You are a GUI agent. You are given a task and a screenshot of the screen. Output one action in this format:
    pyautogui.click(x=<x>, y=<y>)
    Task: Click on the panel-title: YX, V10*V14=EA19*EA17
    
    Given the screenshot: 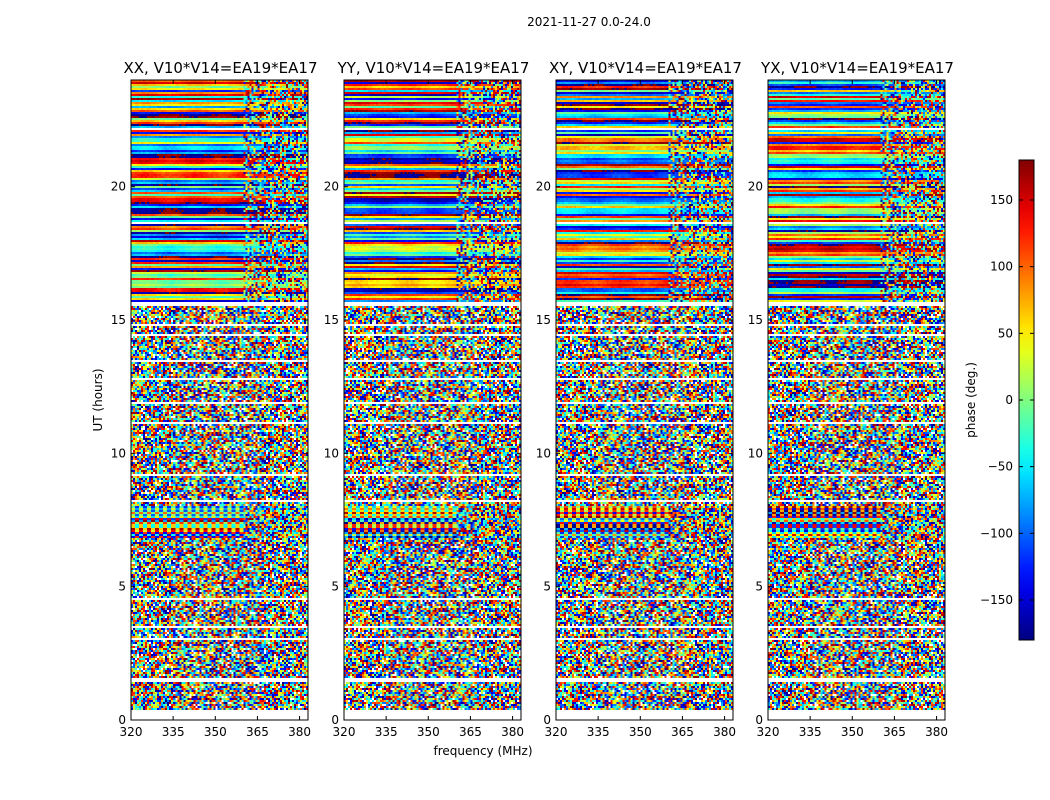 What is the action you would take?
    pyautogui.click(x=857, y=68)
    